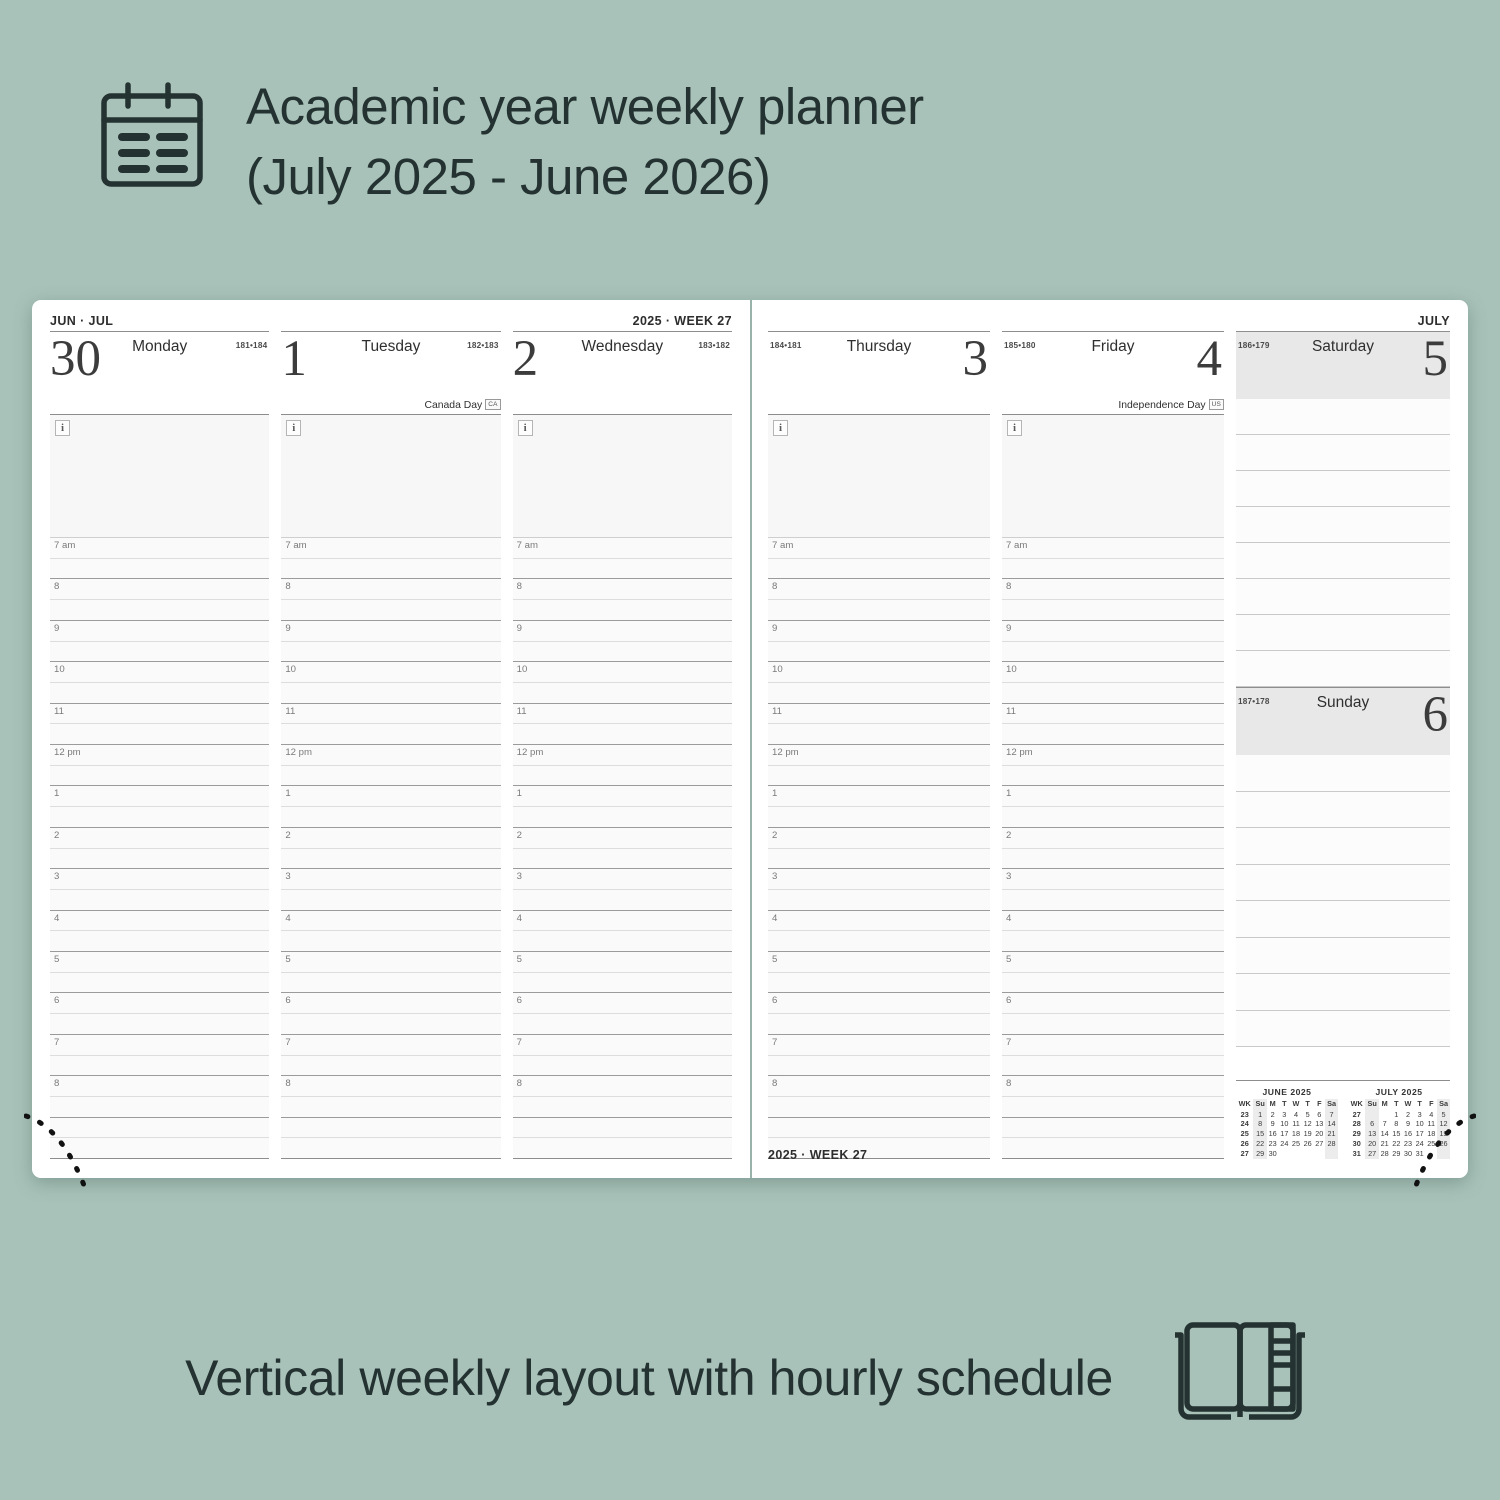 This screenshot has height=1500, width=1500. I want to click on hour-slot: 6, so click(391, 1003).